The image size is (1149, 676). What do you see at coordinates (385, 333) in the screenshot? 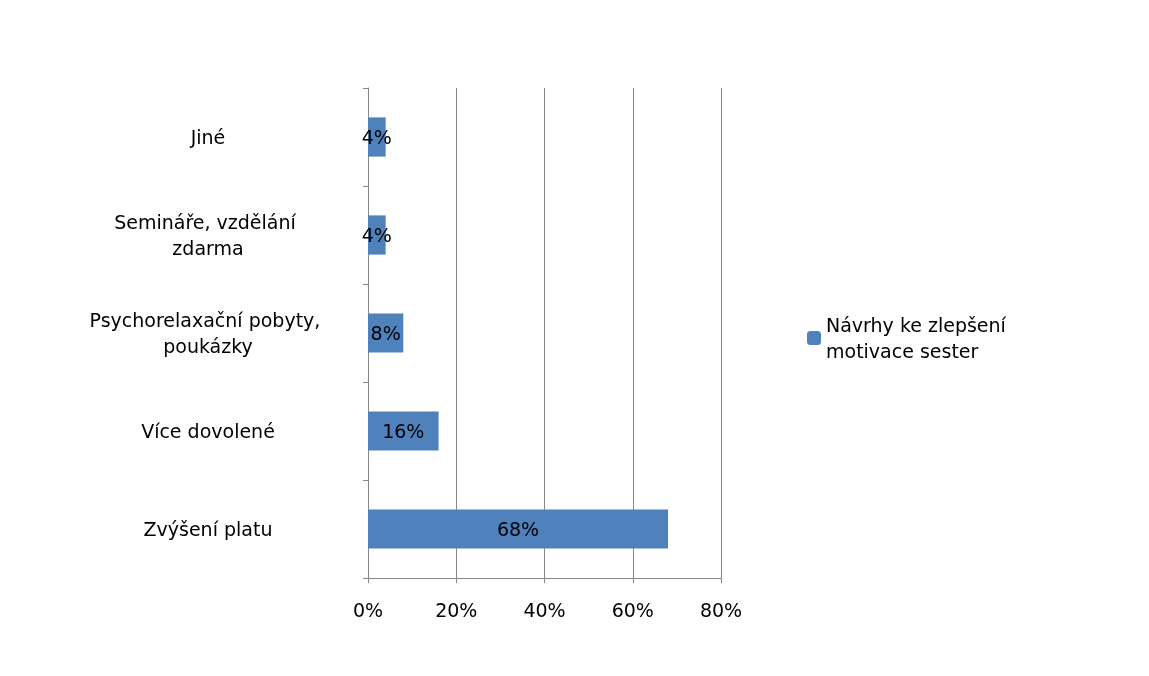
I see `data-label: 8%` at bounding box center [385, 333].